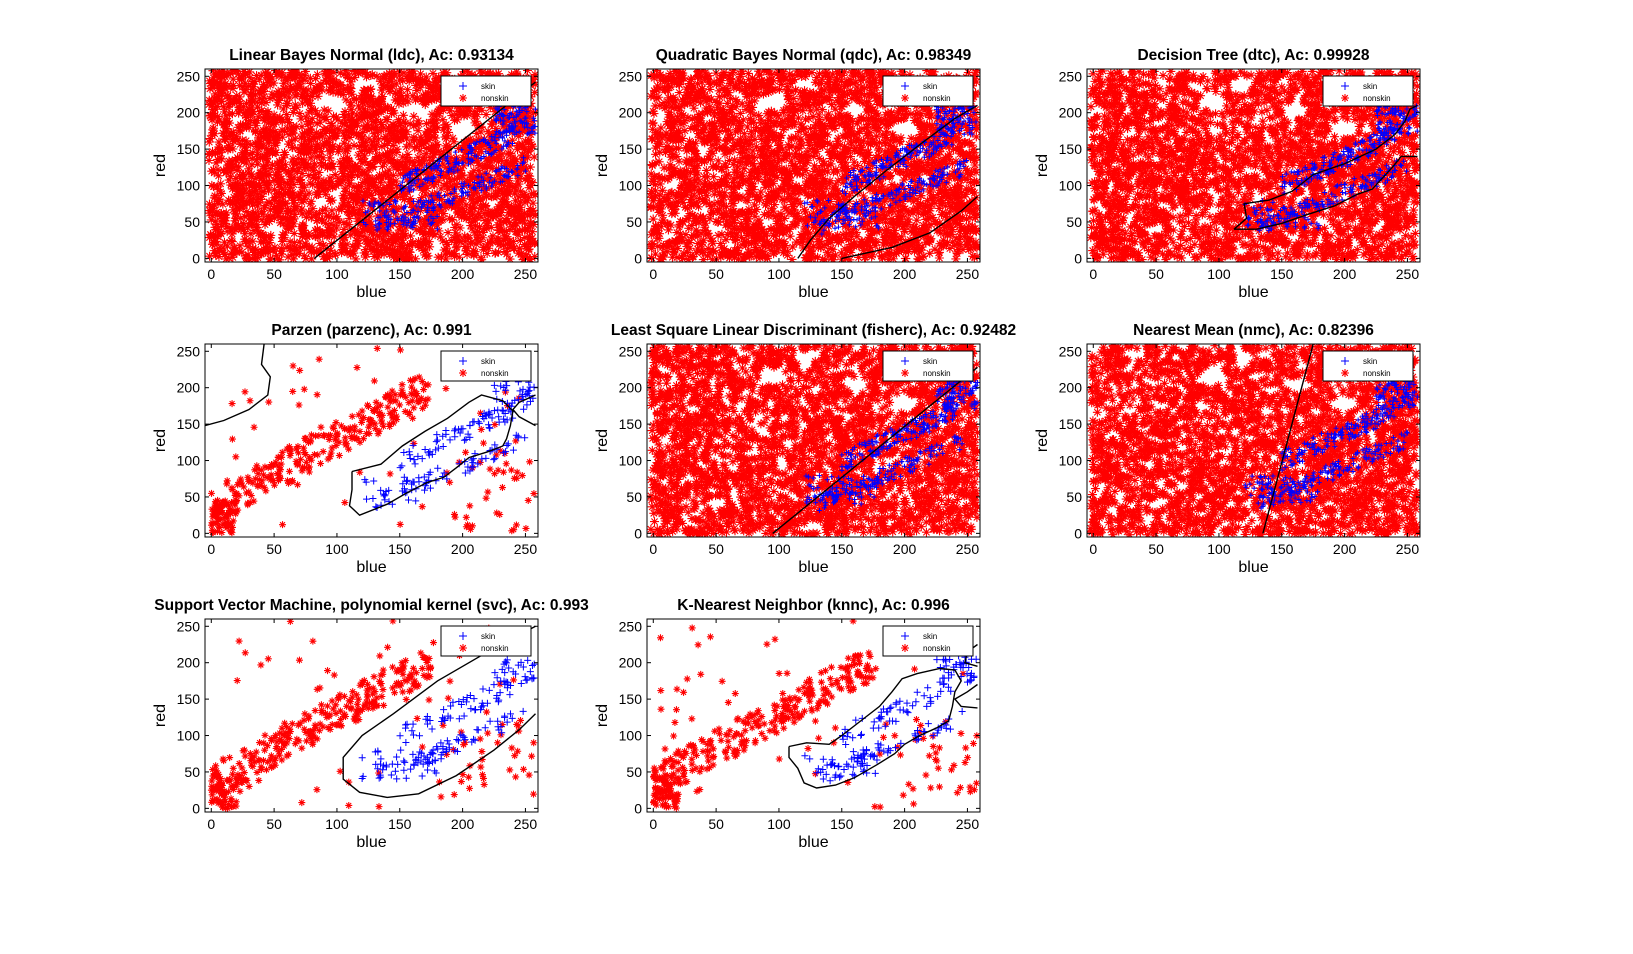  I want to click on subplot-title: Linear Bayes Normal (ldc), Ac: 0.93134, so click(371, 55).